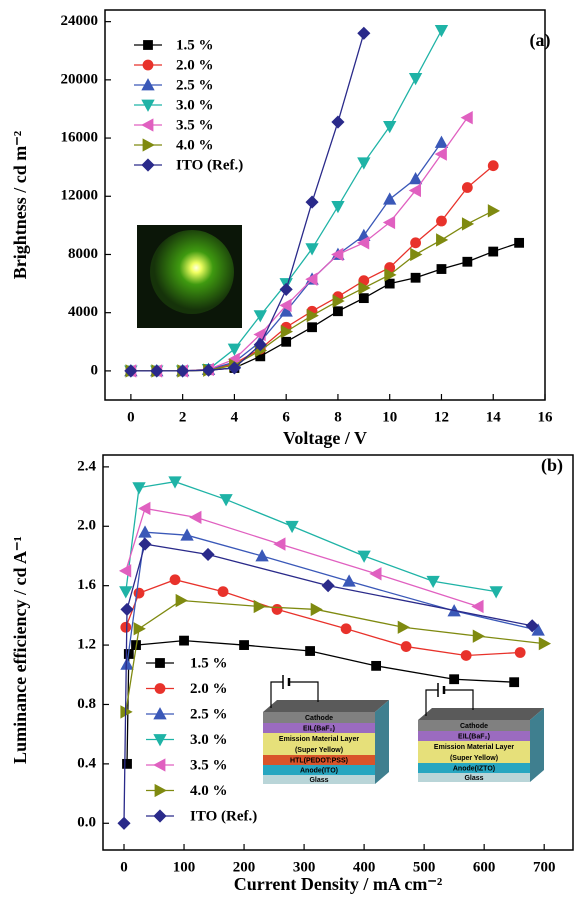 This screenshot has width=578, height=903. Describe the element at coordinates (338, 884) in the screenshot. I see `x-axis-label: Current Density / mA cm⁻²` at that location.